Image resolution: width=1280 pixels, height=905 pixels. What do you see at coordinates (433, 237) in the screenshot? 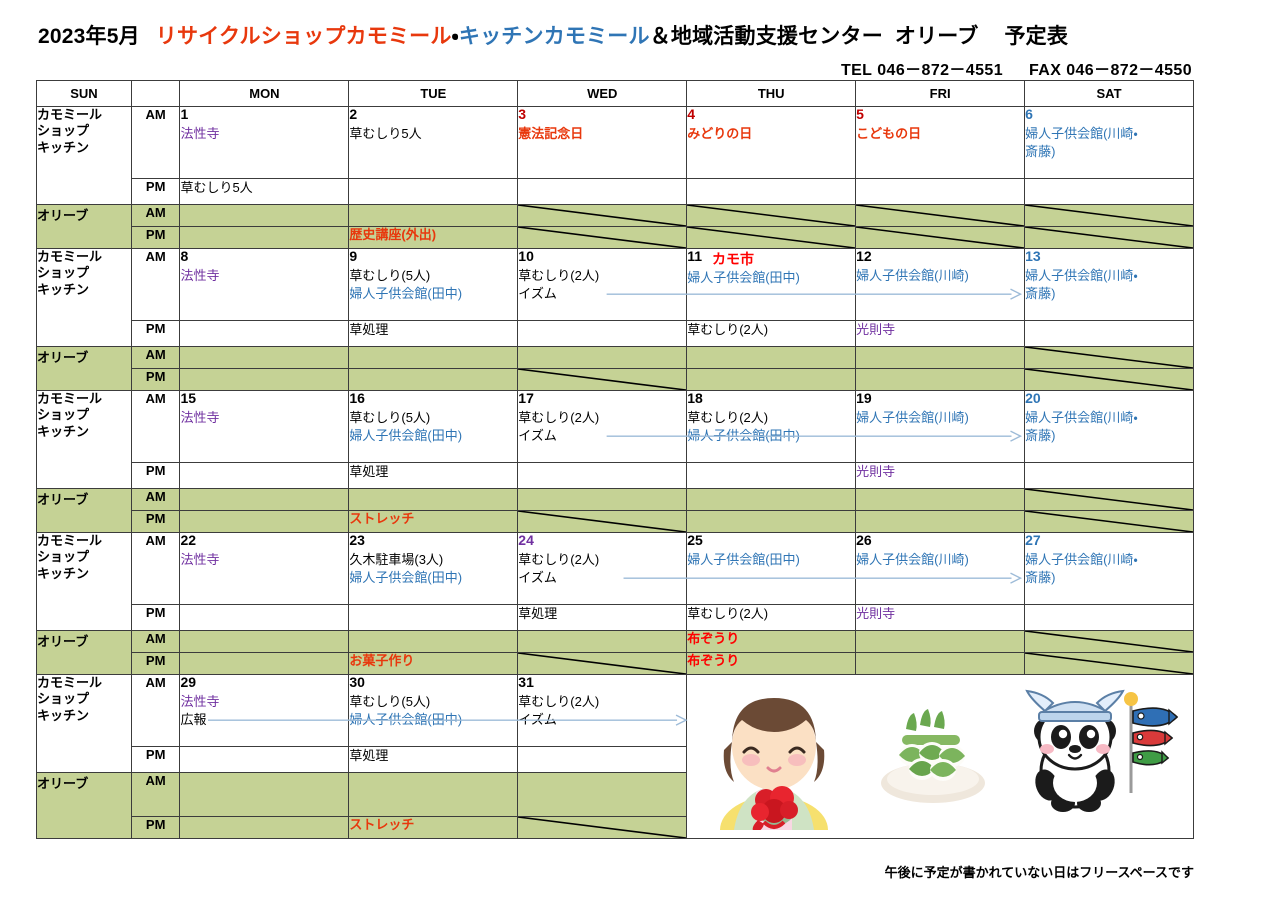
I see `olive-cell-pm: 歴史講座(外出)` at bounding box center [433, 237].